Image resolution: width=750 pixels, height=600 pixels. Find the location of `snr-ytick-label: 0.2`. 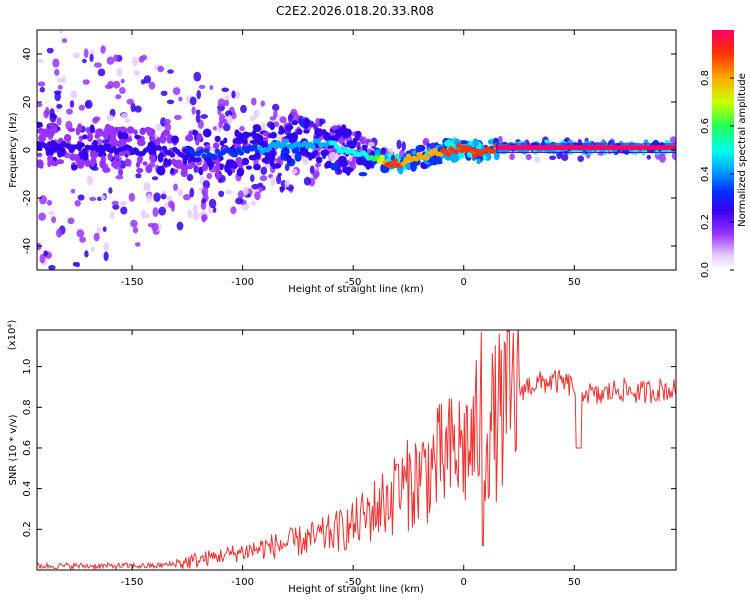

snr-ytick-label: 0.2 is located at coordinates (27, 529).